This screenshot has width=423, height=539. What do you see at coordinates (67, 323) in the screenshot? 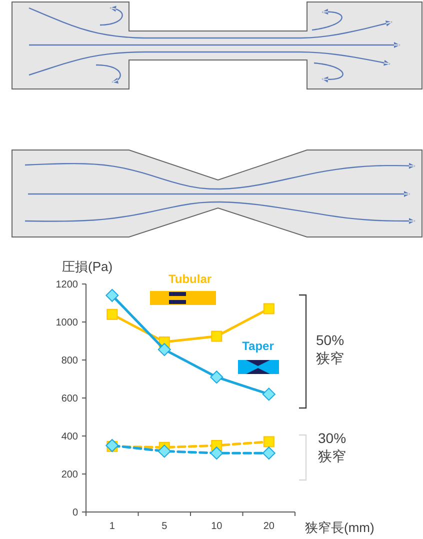
I see `y-tick-label: 1000` at bounding box center [67, 323].